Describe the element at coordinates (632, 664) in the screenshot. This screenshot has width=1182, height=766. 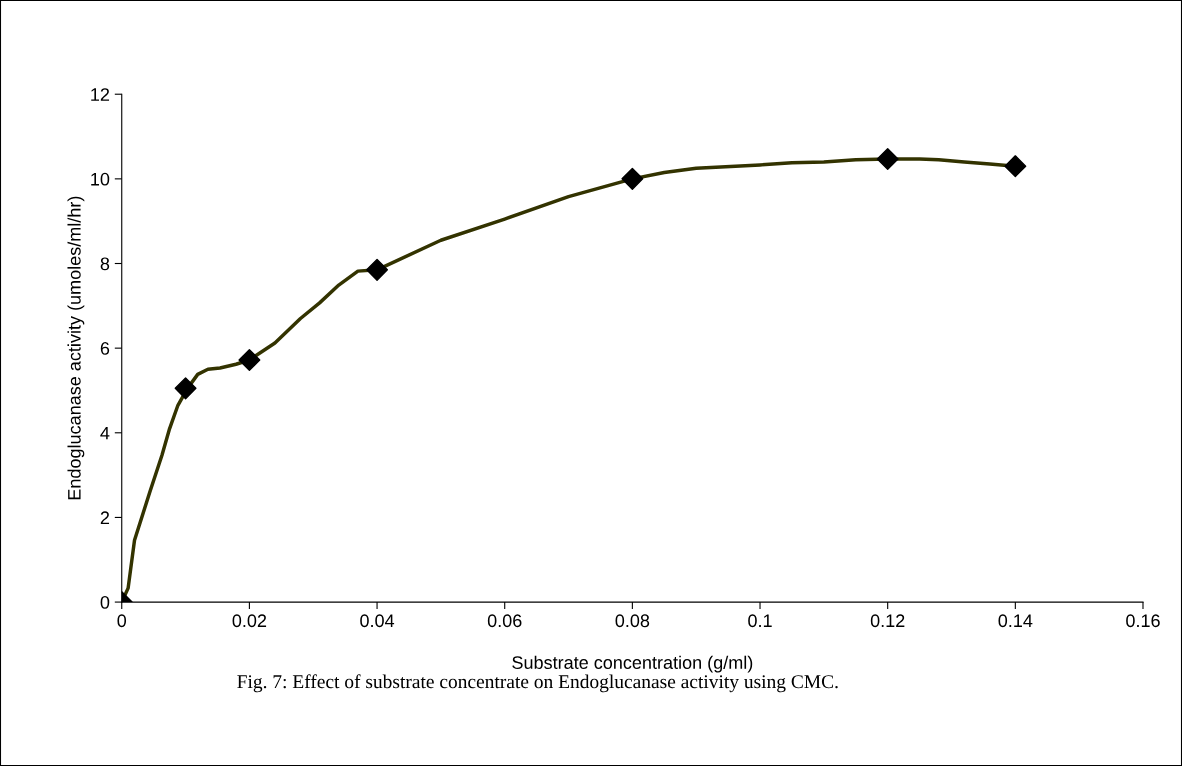
I see `x-axis-title: Substrate concentration (g/ml)` at that location.